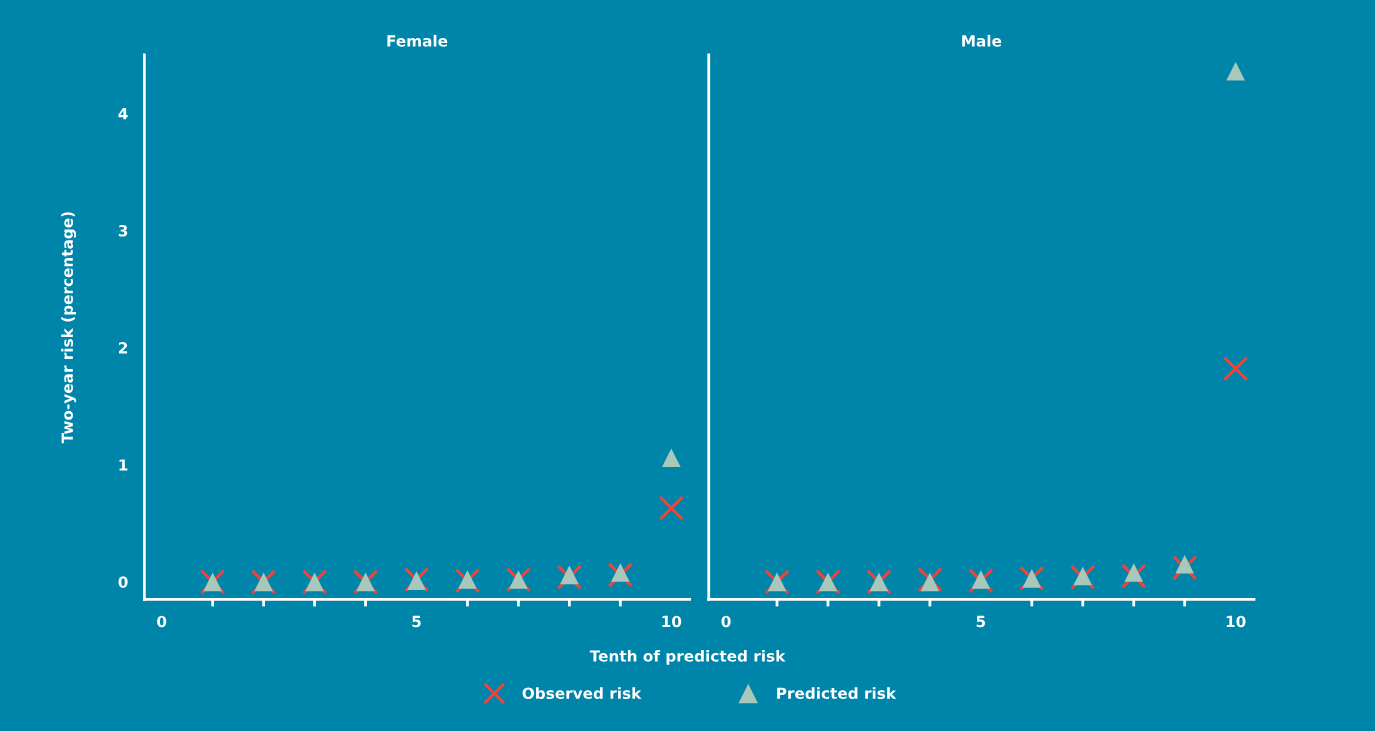 The image size is (1375, 731). What do you see at coordinates (837, 693) in the screenshot?
I see `legend-label: Predicted risk` at bounding box center [837, 693].